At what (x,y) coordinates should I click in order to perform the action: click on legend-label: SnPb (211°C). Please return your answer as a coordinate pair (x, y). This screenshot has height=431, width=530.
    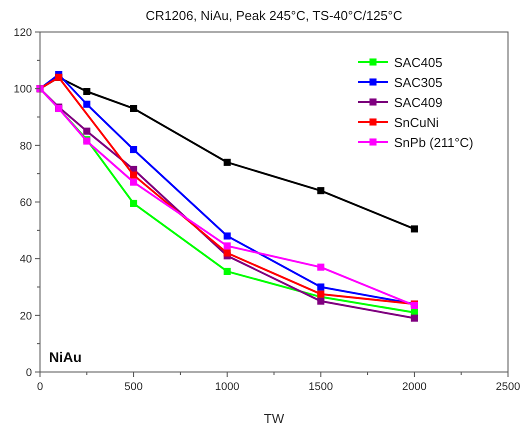
    Looking at the image, I should click on (434, 142).